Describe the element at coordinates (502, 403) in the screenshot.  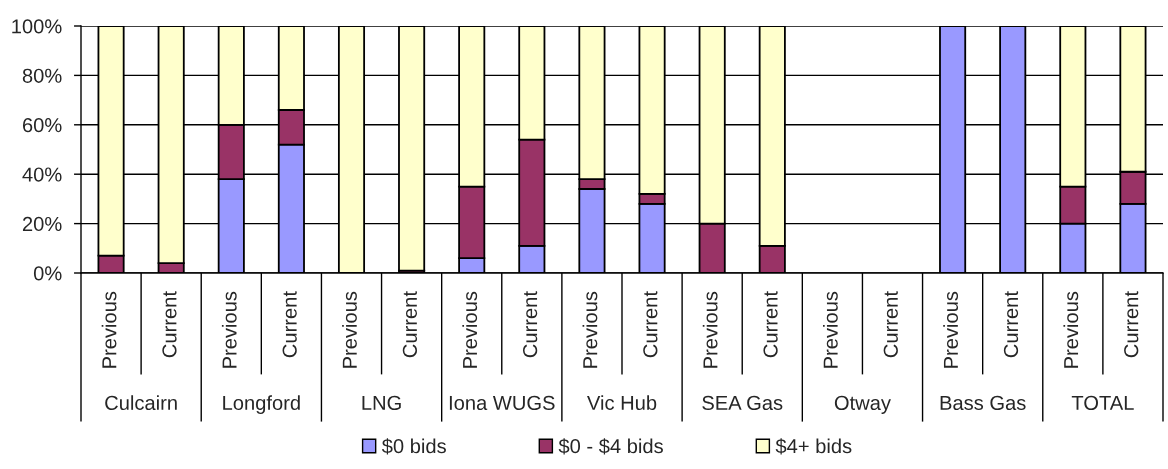
I see `text: Iona WUGS` at that location.